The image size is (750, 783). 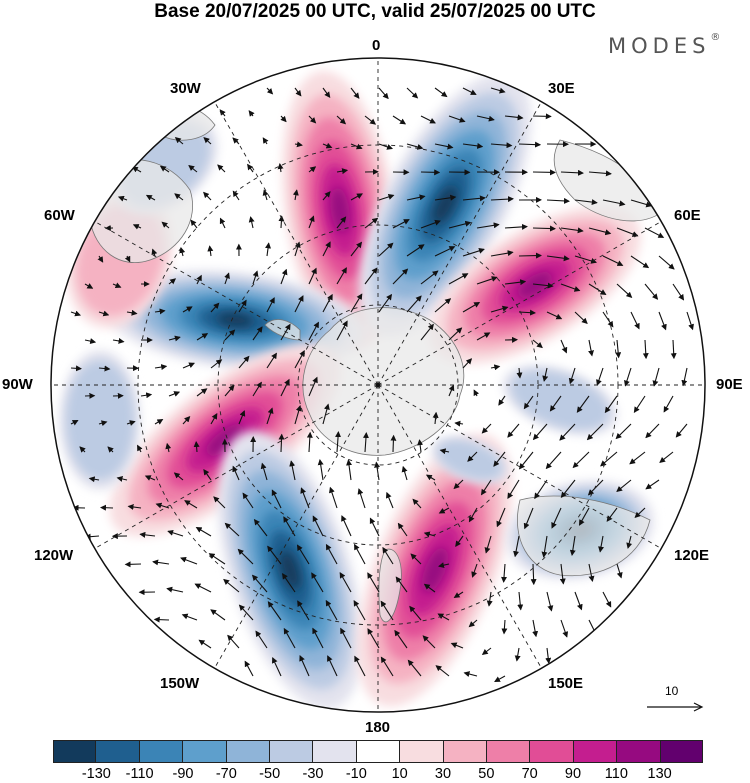 I want to click on brand-name: MODES, so click(x=659, y=46).